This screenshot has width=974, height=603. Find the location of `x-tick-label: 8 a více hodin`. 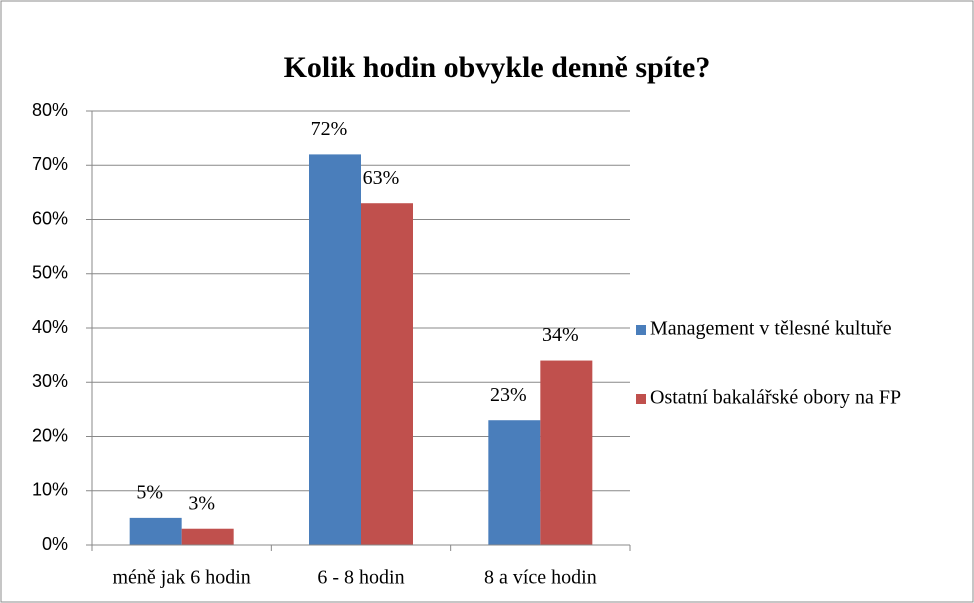

x-tick-label: 8 a více hodin is located at coordinates (540, 578).